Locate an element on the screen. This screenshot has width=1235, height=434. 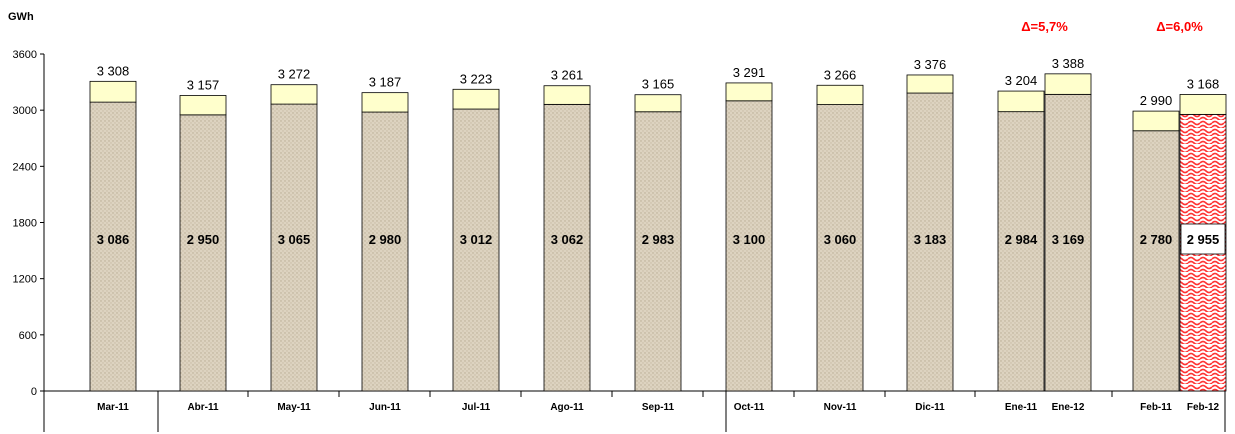
value-label: 3 012 is located at coordinates (476, 239).